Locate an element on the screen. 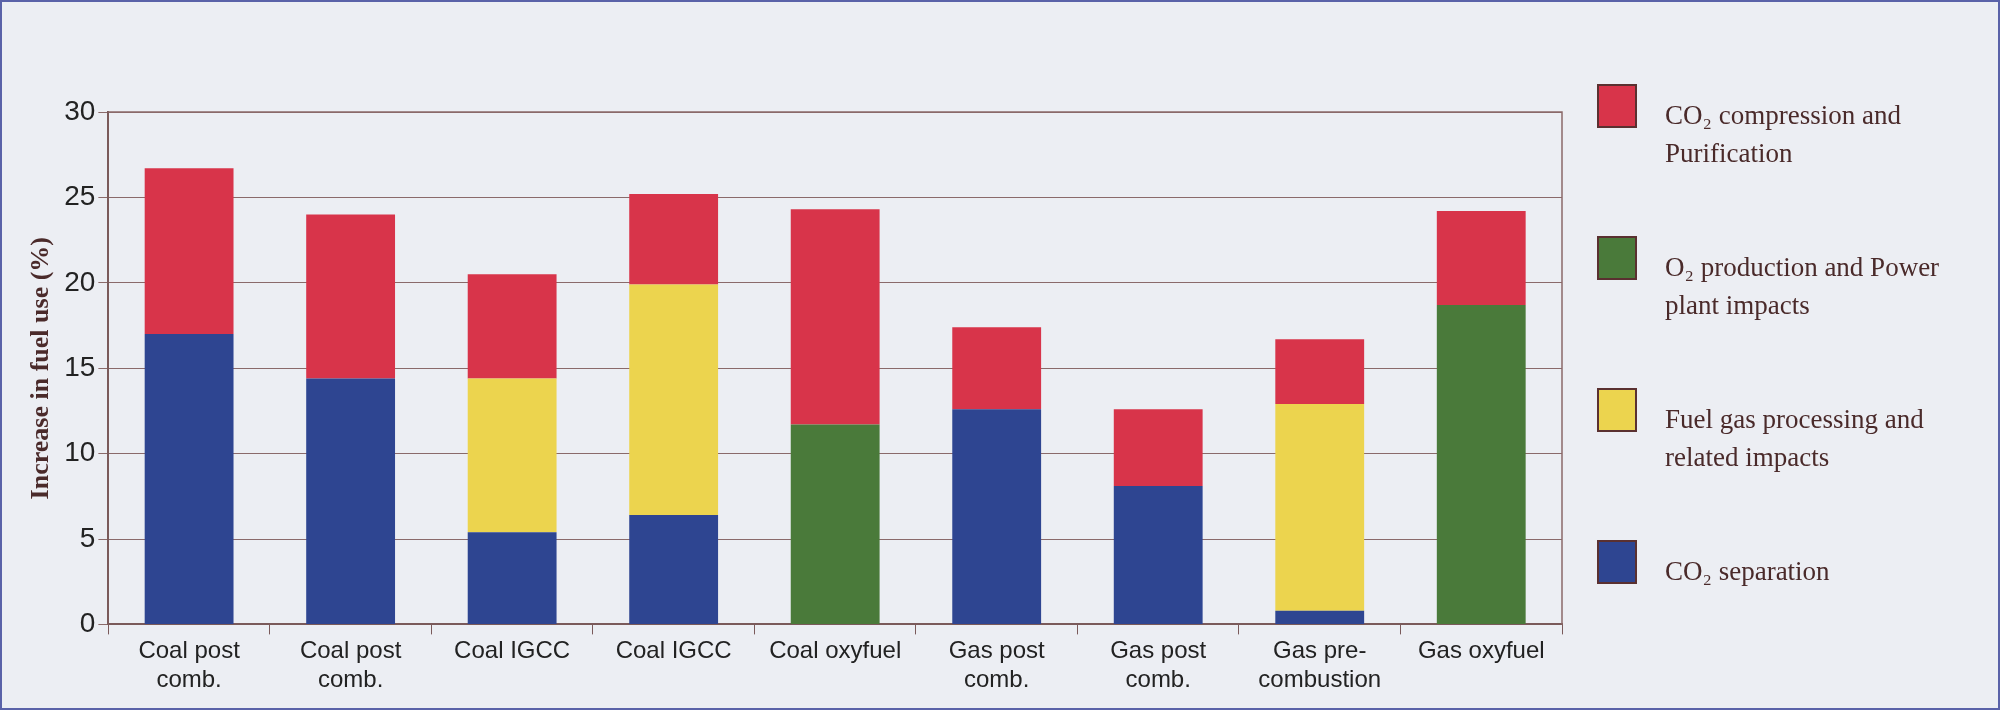  y-axis-title: Increase in fuel use (%) is located at coordinates (40, 368).